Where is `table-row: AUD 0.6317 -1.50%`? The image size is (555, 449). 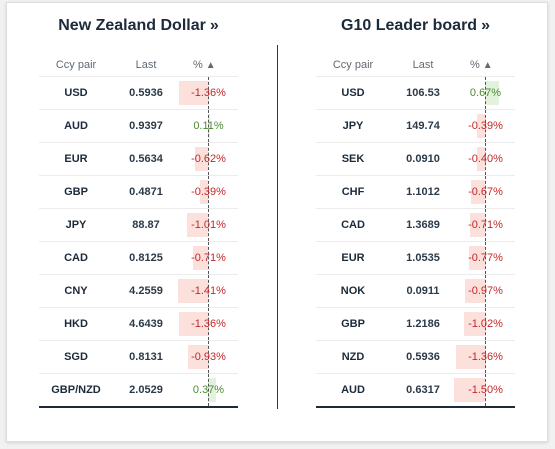
table-row: AUD 0.6317 -1.50% is located at coordinates (415, 389).